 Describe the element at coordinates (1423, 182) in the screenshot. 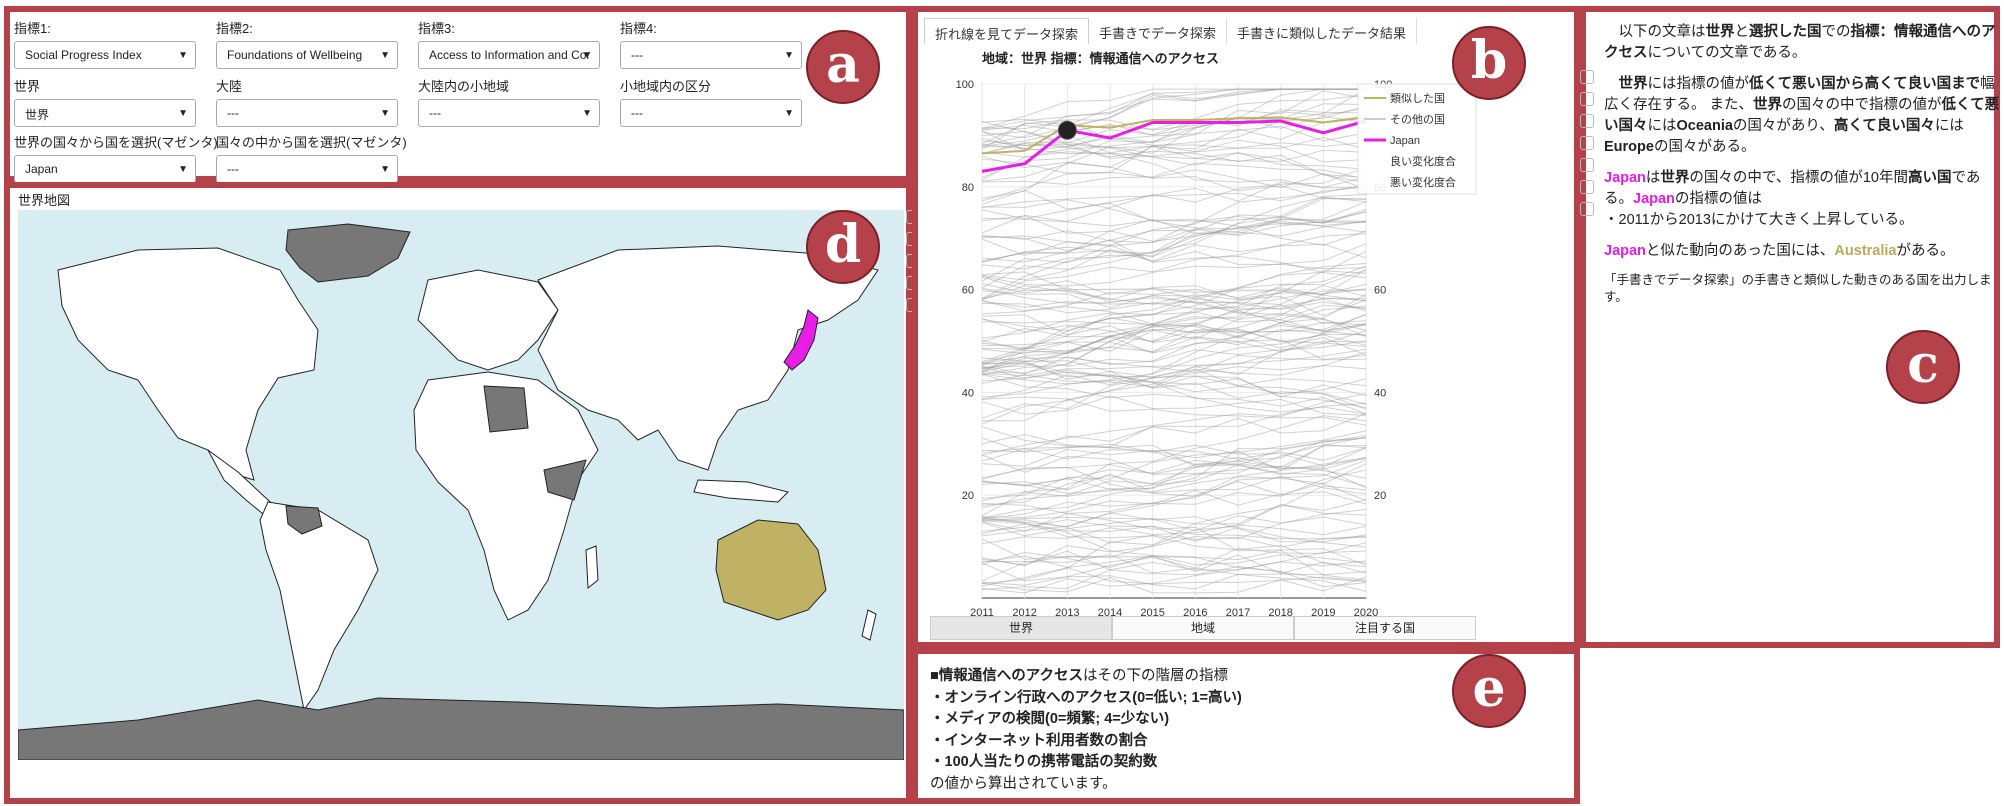

I see `legend-item: 悪い変化度合` at that location.